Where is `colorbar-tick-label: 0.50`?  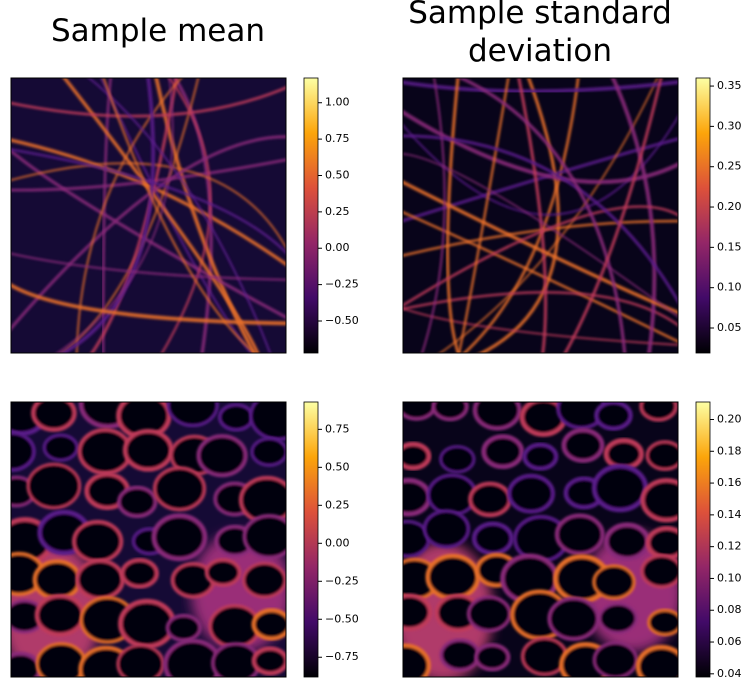
colorbar-tick-label: 0.50 is located at coordinates (337, 174).